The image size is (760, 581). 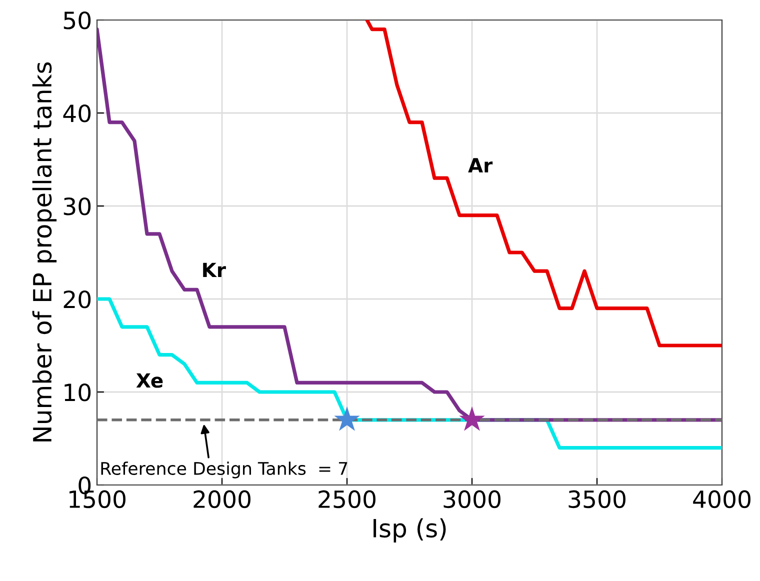 What do you see at coordinates (472, 499) in the screenshot?
I see `x-tick-label: 3000` at bounding box center [472, 499].